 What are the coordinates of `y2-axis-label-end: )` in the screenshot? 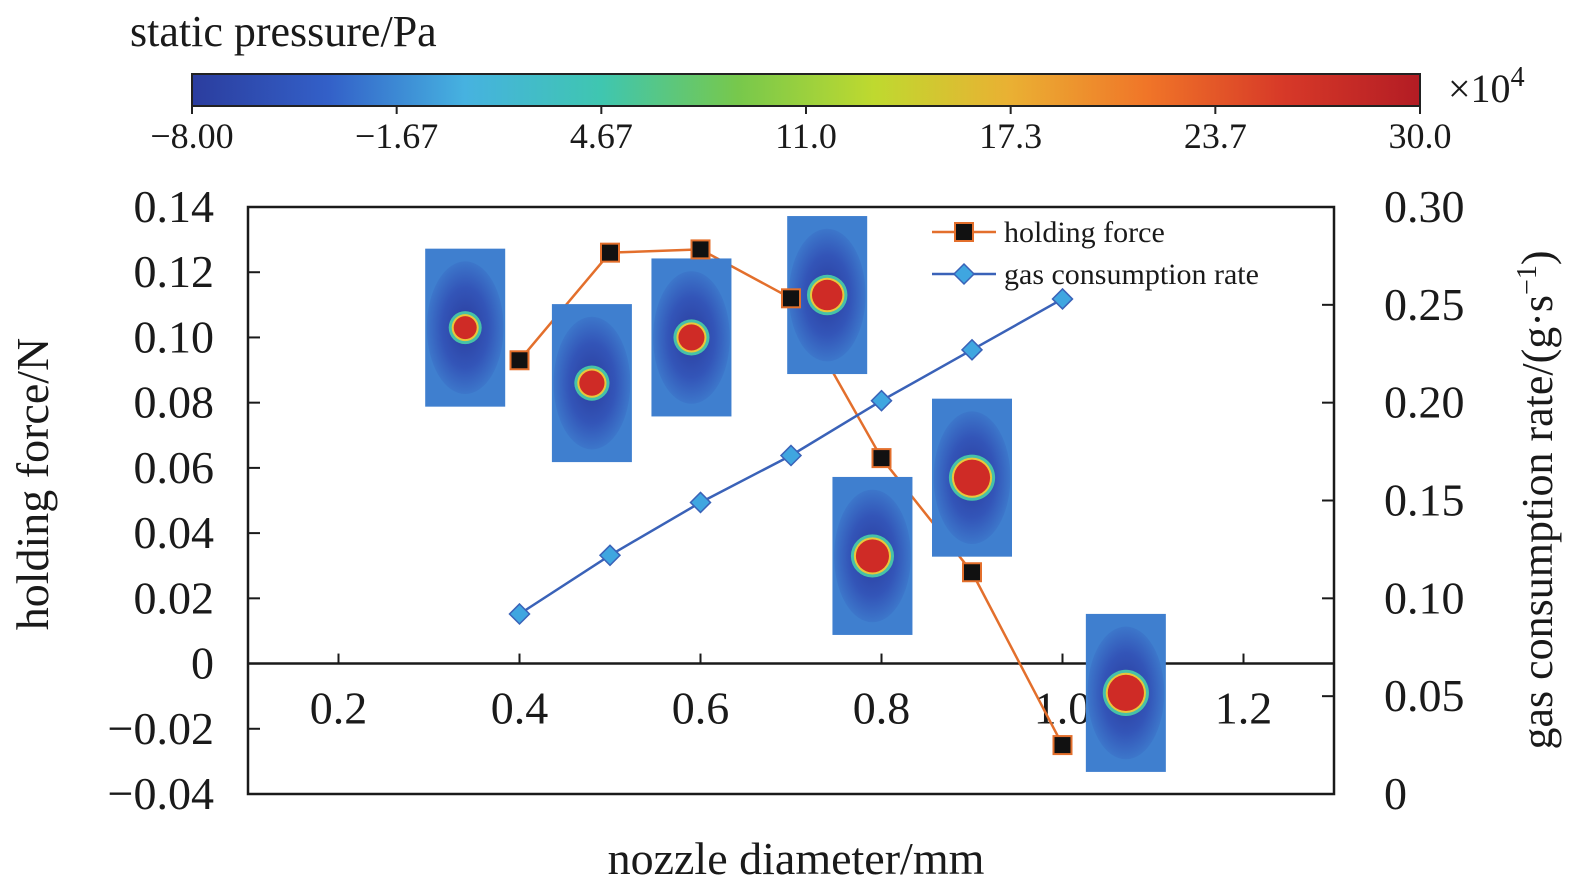 It's located at (1537, 257).